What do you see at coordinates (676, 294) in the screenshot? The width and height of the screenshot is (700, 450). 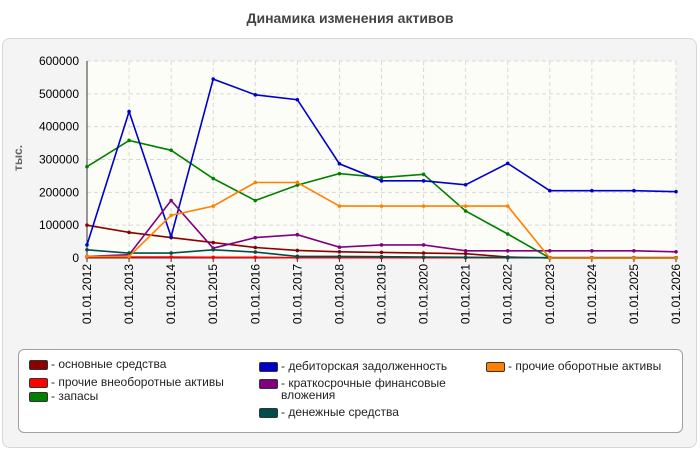 I see `x-tick-label: 01.01.2026` at bounding box center [676, 294].